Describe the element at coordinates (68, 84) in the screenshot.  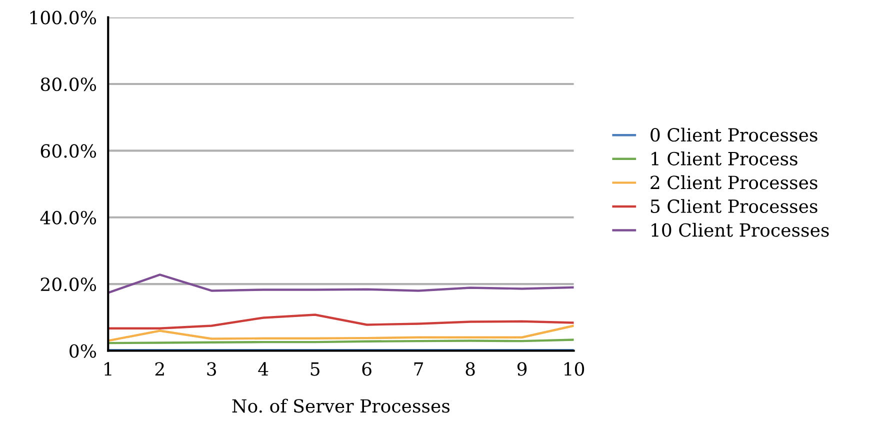
I see `y-tick-label: 80.0%` at that location.